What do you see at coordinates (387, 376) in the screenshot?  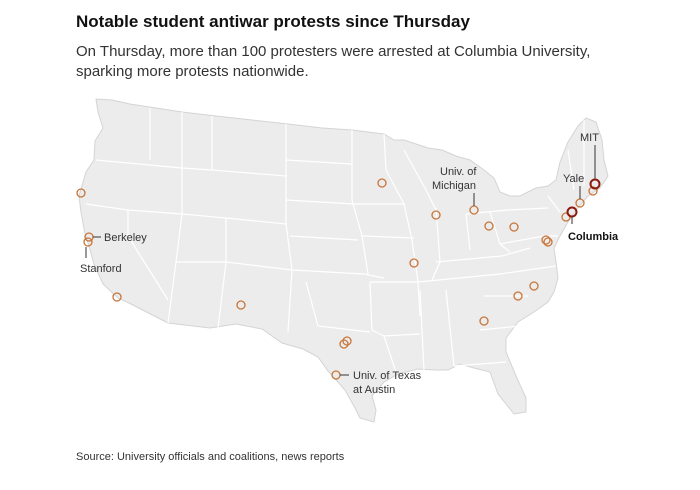 I see `texas-label-line1: Univ. of Texas` at bounding box center [387, 376].